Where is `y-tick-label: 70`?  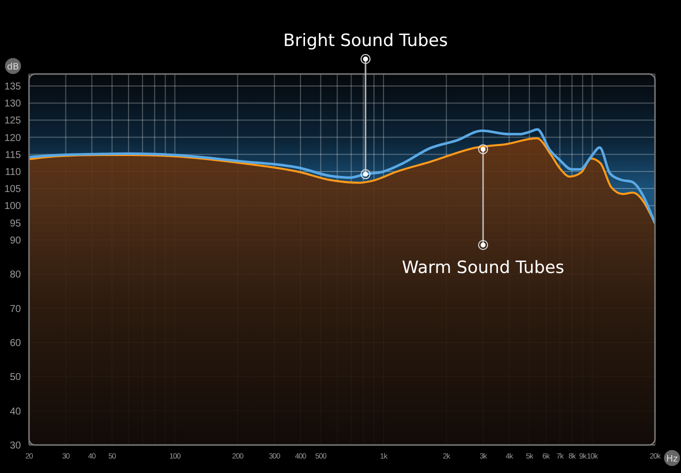 y-tick-label: 70 is located at coordinates (16, 309).